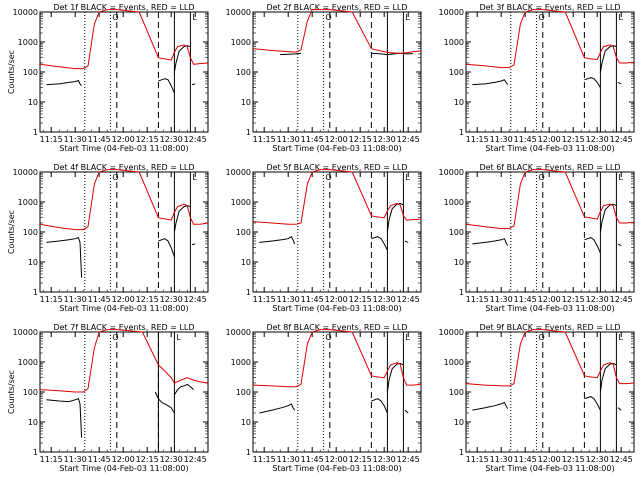 The height and width of the screenshot is (484, 640). What do you see at coordinates (336, 7) in the screenshot?
I see `plot-title: Det 2f BLACK = Events, RED = LLD` at bounding box center [336, 7].